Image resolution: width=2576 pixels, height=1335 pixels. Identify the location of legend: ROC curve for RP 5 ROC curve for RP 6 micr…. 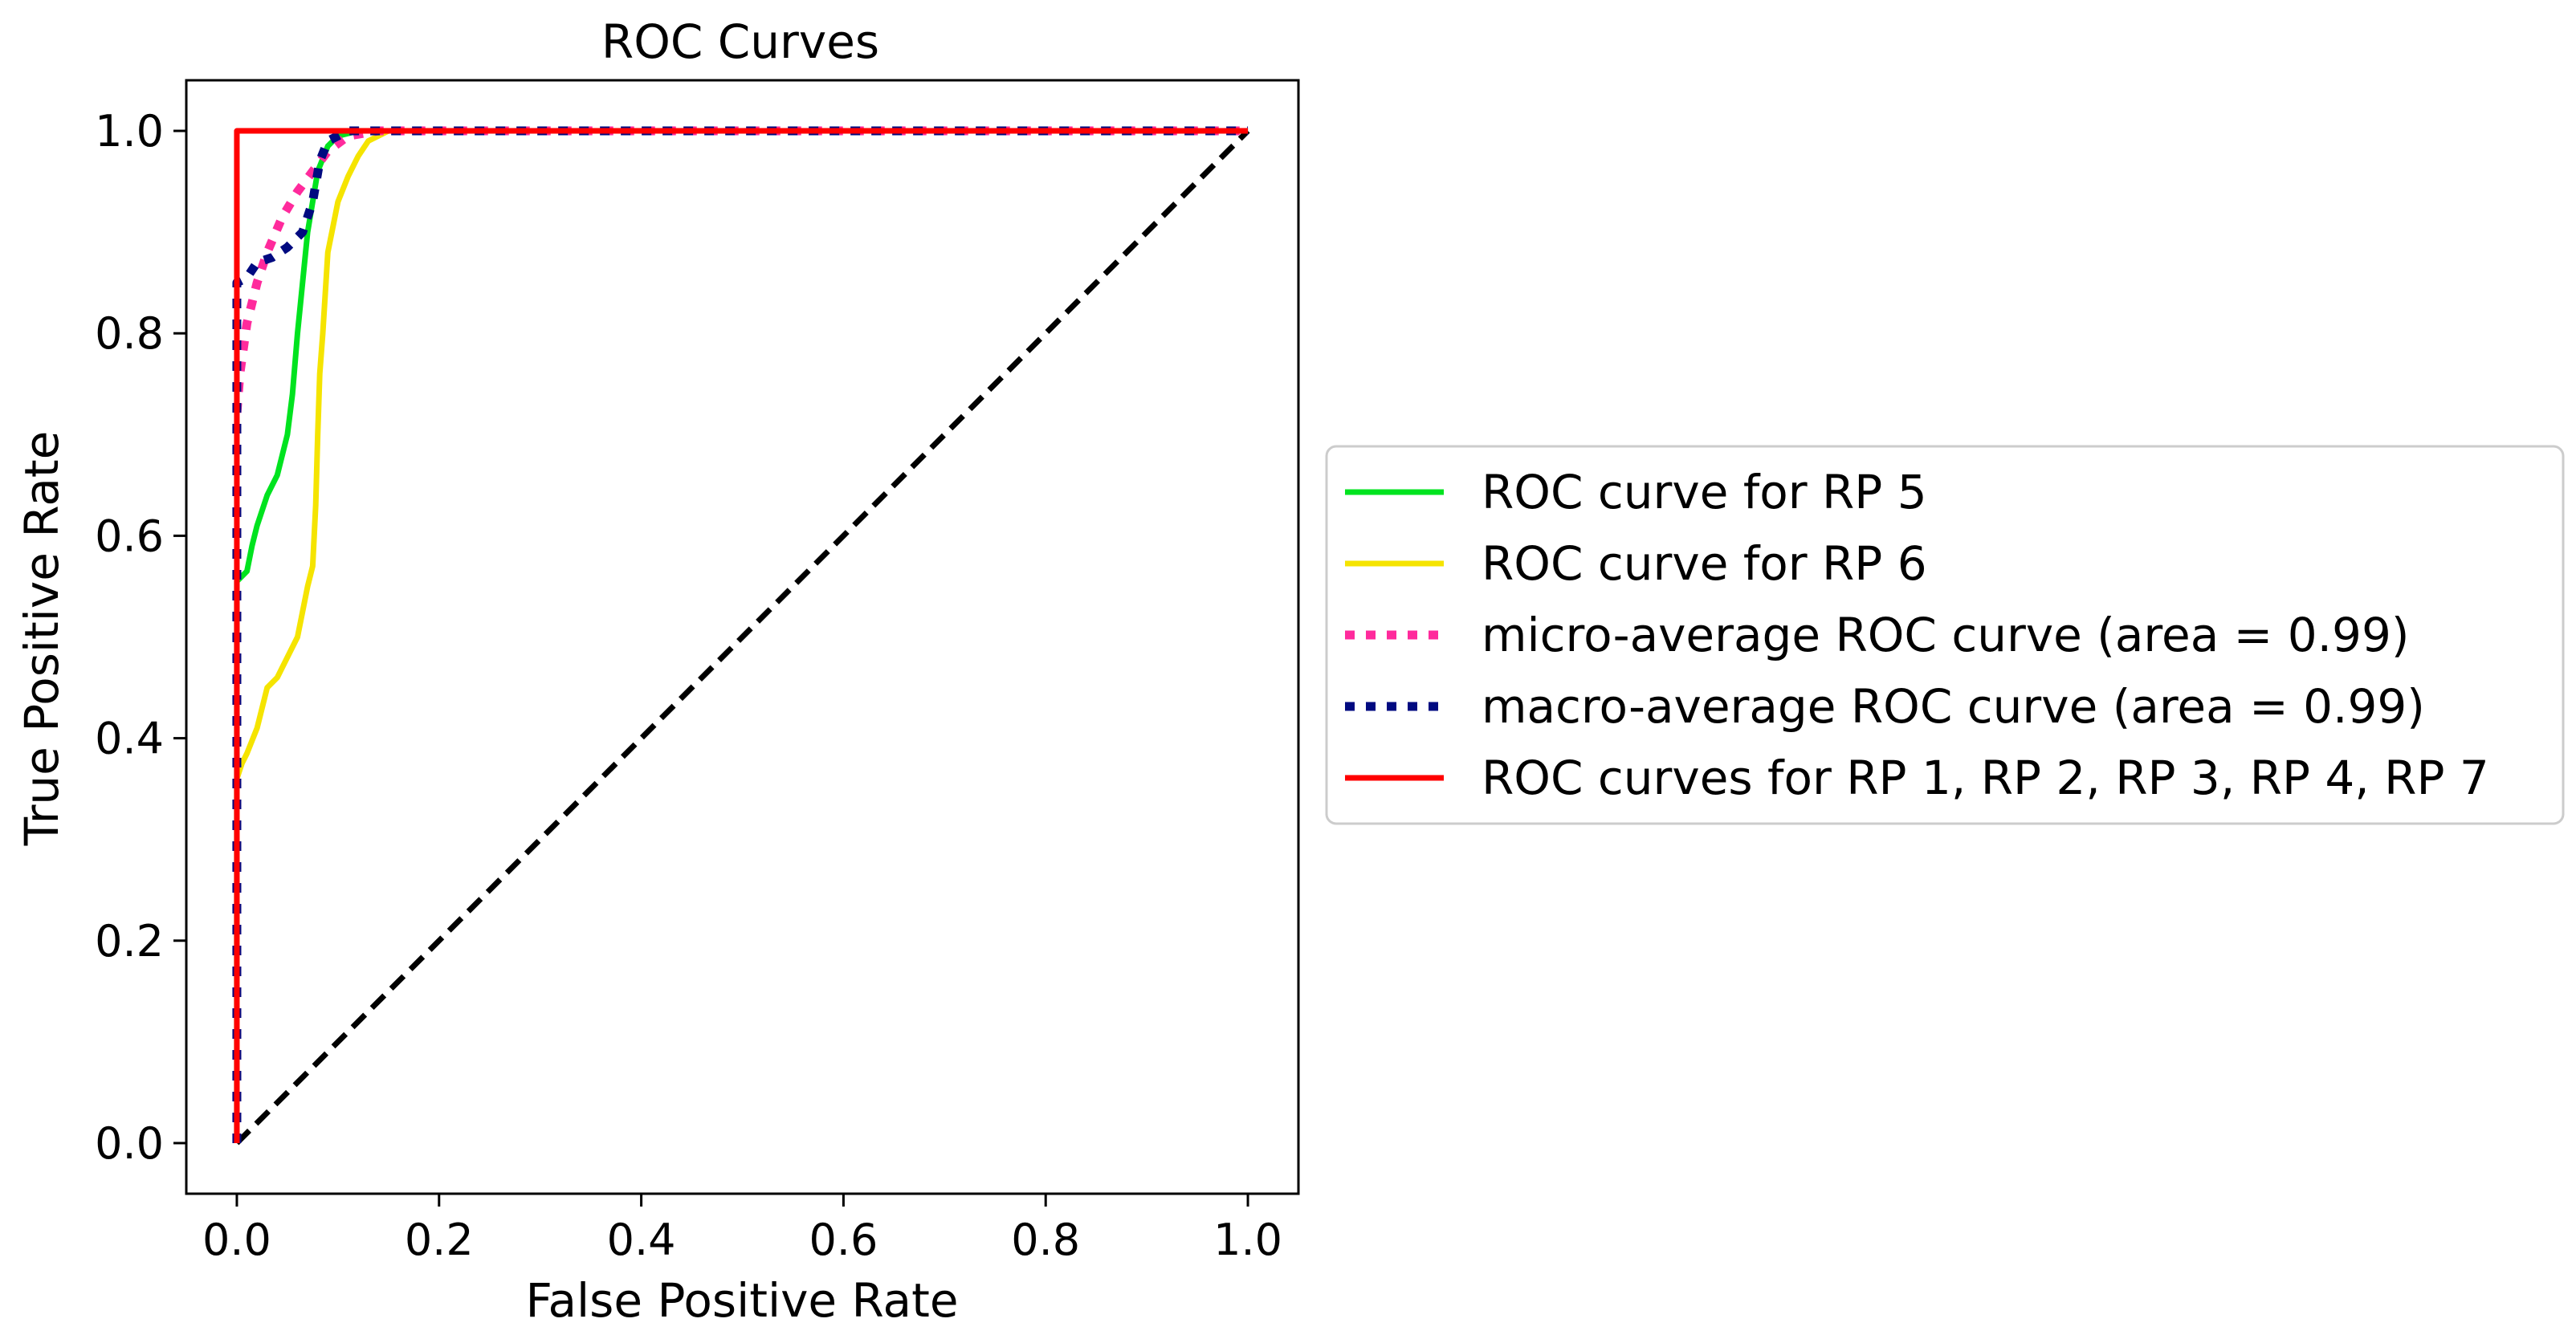
(1945, 635).